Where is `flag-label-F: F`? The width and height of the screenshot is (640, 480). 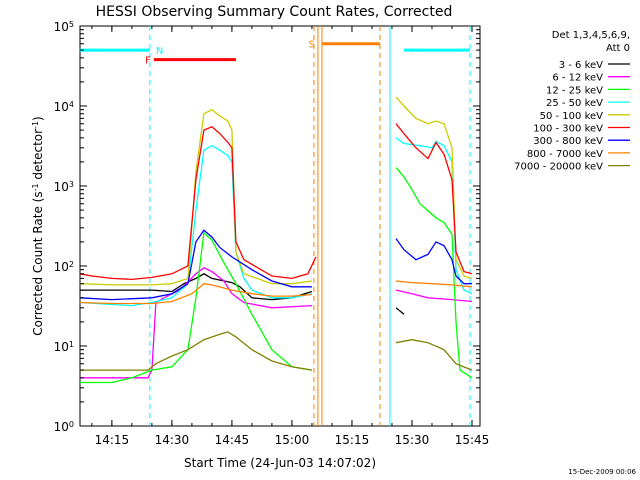 flag-label-F: F is located at coordinates (148, 61).